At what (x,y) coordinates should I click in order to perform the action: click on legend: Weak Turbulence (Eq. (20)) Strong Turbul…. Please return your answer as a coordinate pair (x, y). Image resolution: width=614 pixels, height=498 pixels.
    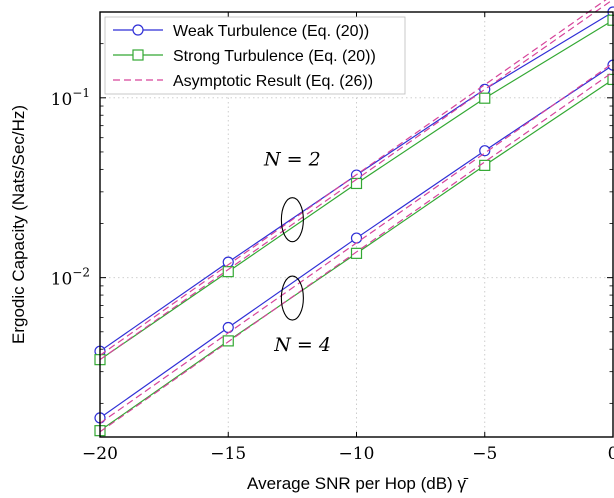
    Looking at the image, I should click on (255, 55).